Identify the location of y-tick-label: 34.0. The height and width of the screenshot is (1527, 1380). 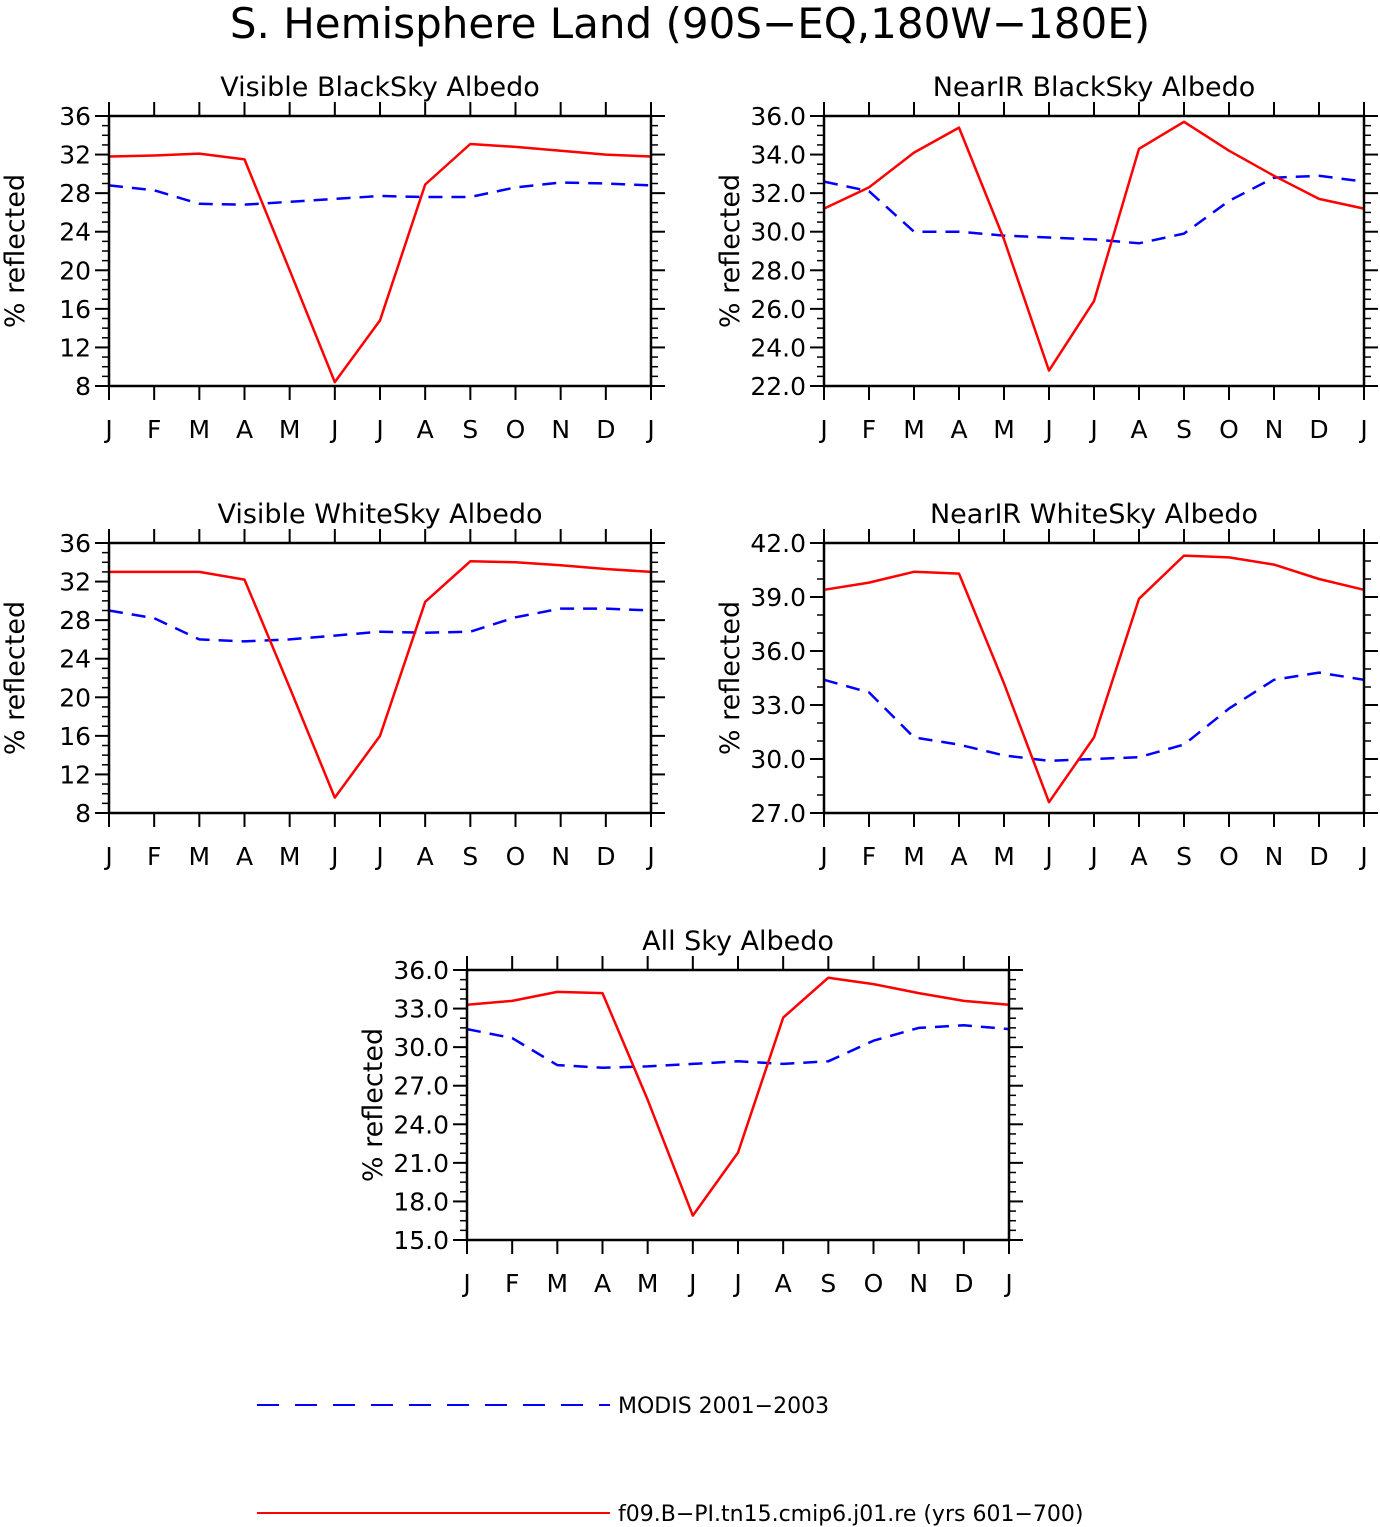
(778, 155).